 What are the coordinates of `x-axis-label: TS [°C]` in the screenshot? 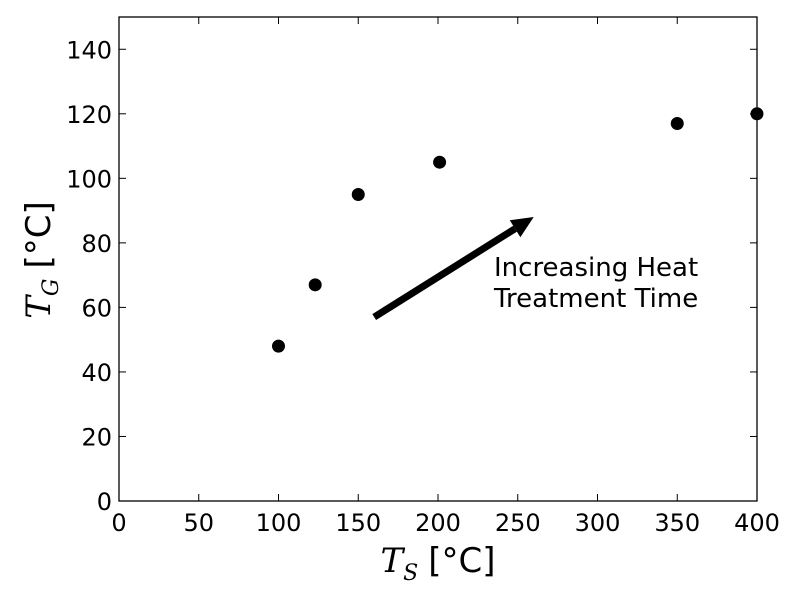 It's located at (437, 563).